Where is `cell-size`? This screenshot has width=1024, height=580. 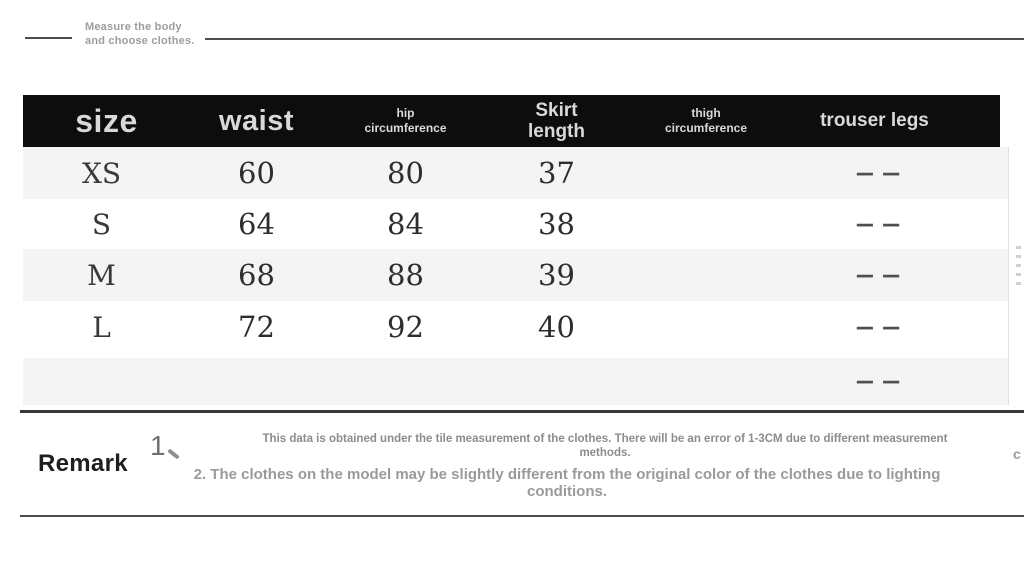 cell-size is located at coordinates (101, 381).